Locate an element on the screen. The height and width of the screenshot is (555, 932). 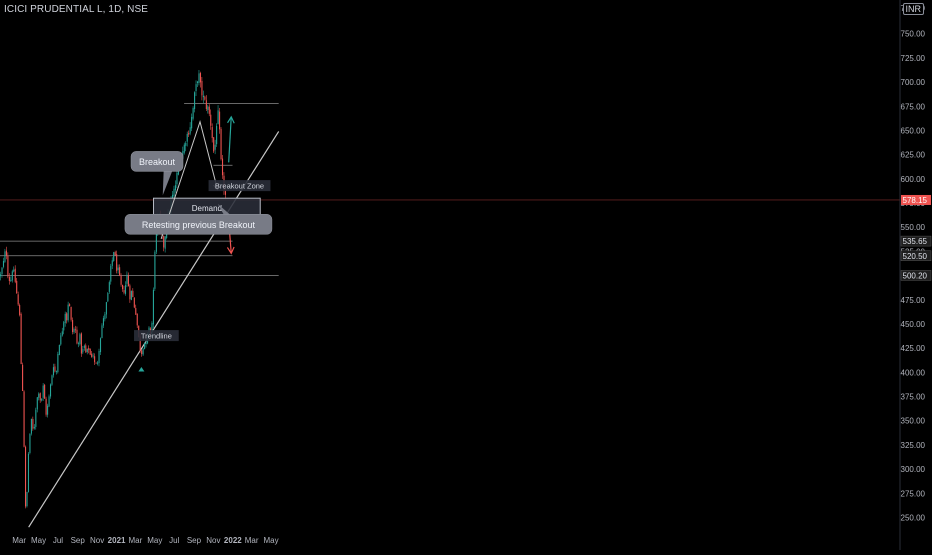
x-tick-label: May is located at coordinates (154, 540).